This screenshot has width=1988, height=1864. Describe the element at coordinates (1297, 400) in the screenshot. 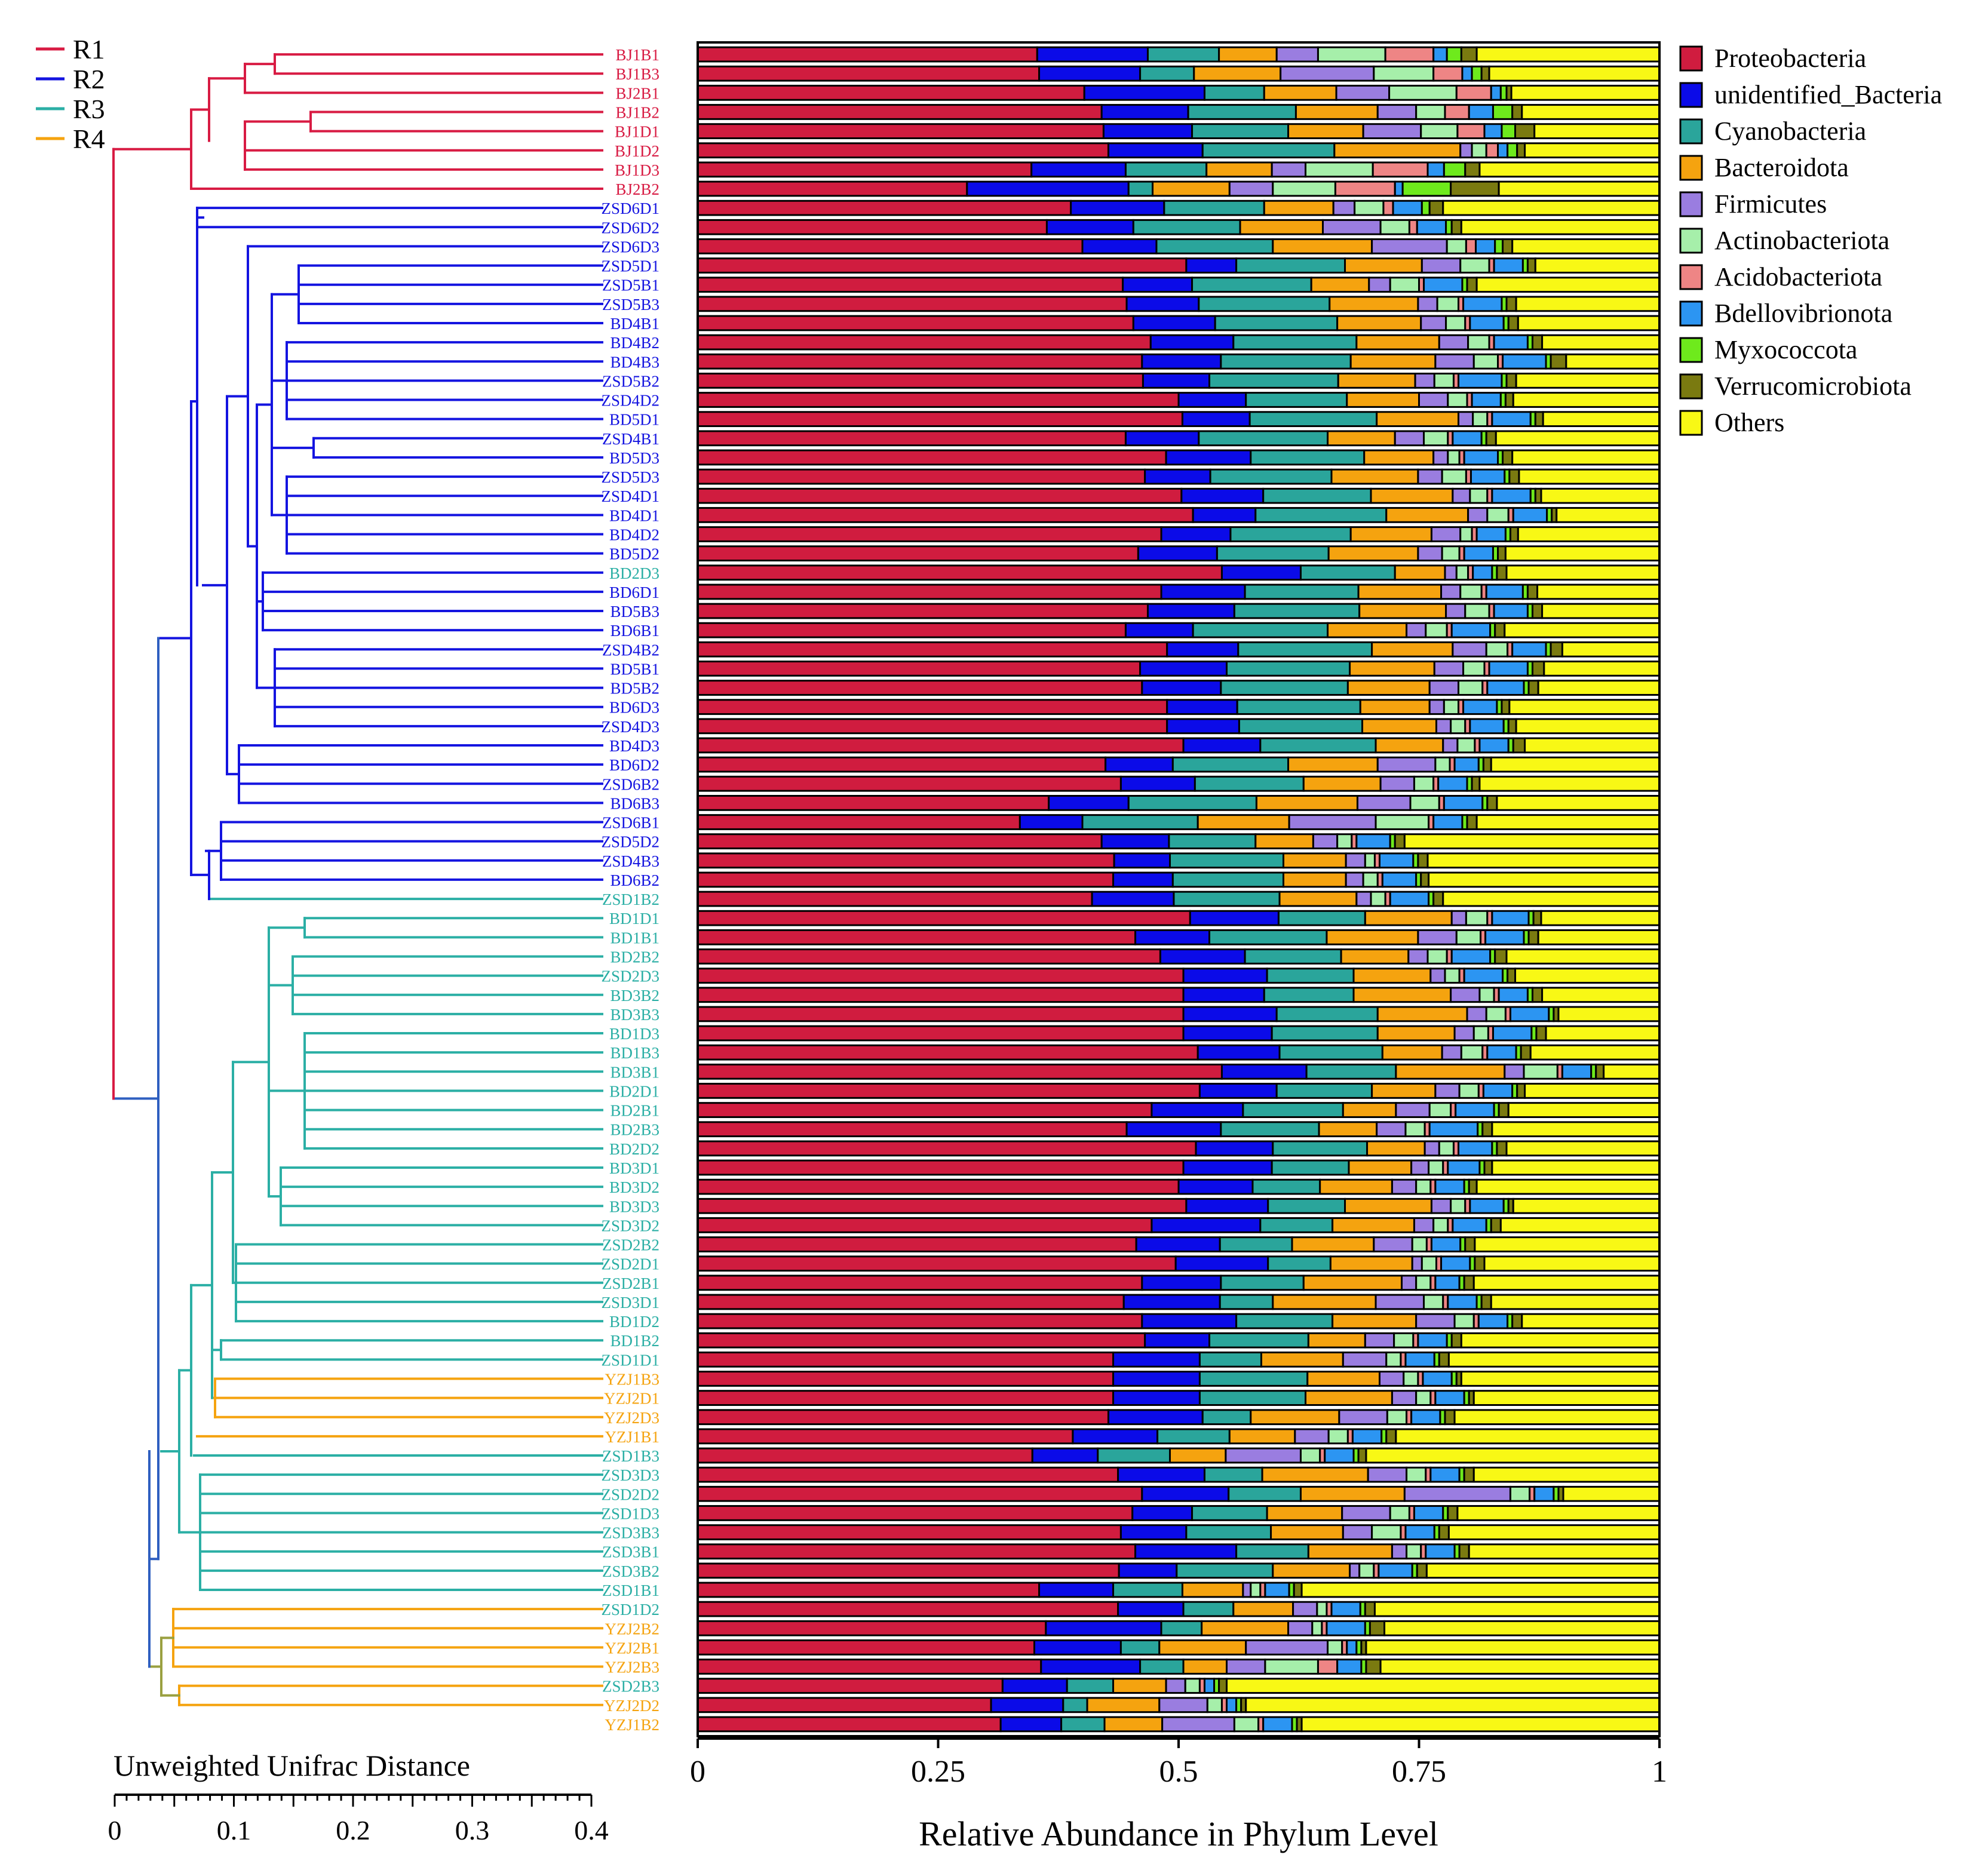

I see `bar-segment-zsd4d2-cyanobacteria` at that location.